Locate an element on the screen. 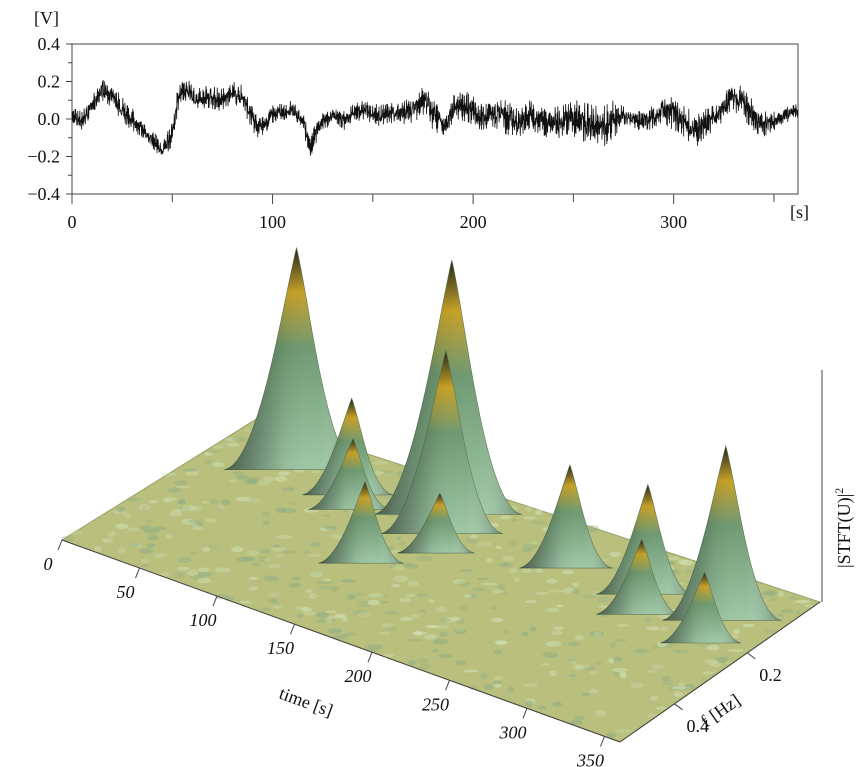  voltage-xlabel: [s] is located at coordinates (799, 212).